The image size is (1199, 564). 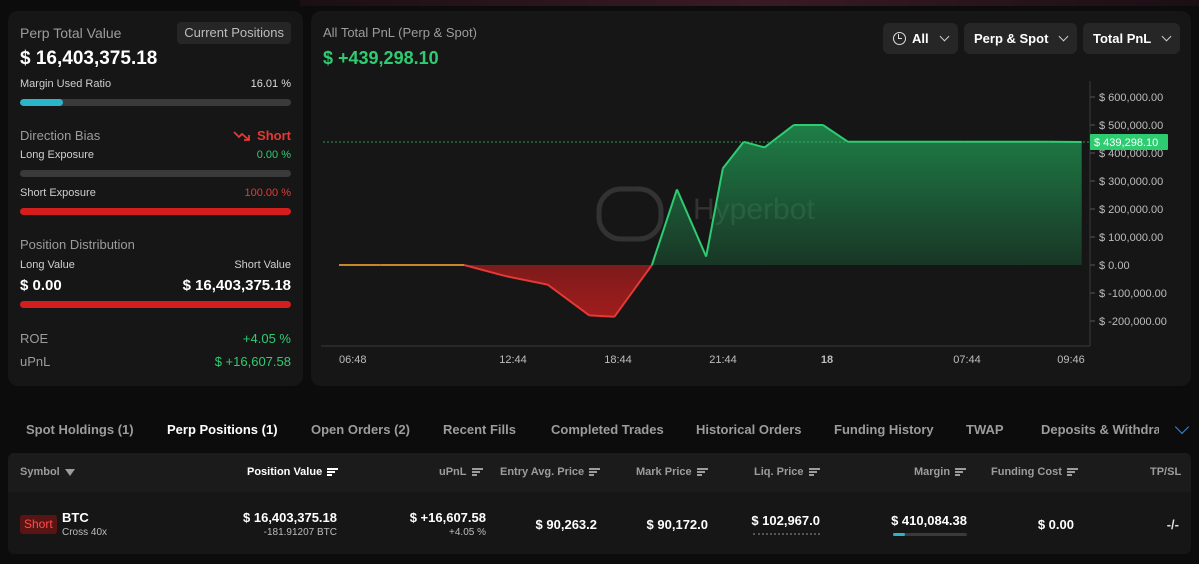 What do you see at coordinates (47, 265) in the screenshot?
I see `long-value-label: Long Value` at bounding box center [47, 265].